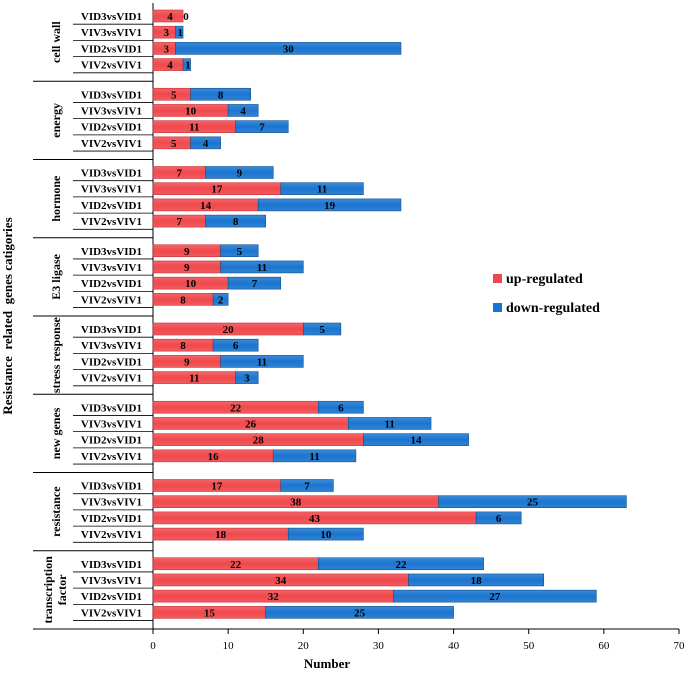 The image size is (685, 681). What do you see at coordinates (56, 120) in the screenshot?
I see `group-label: energy` at bounding box center [56, 120].